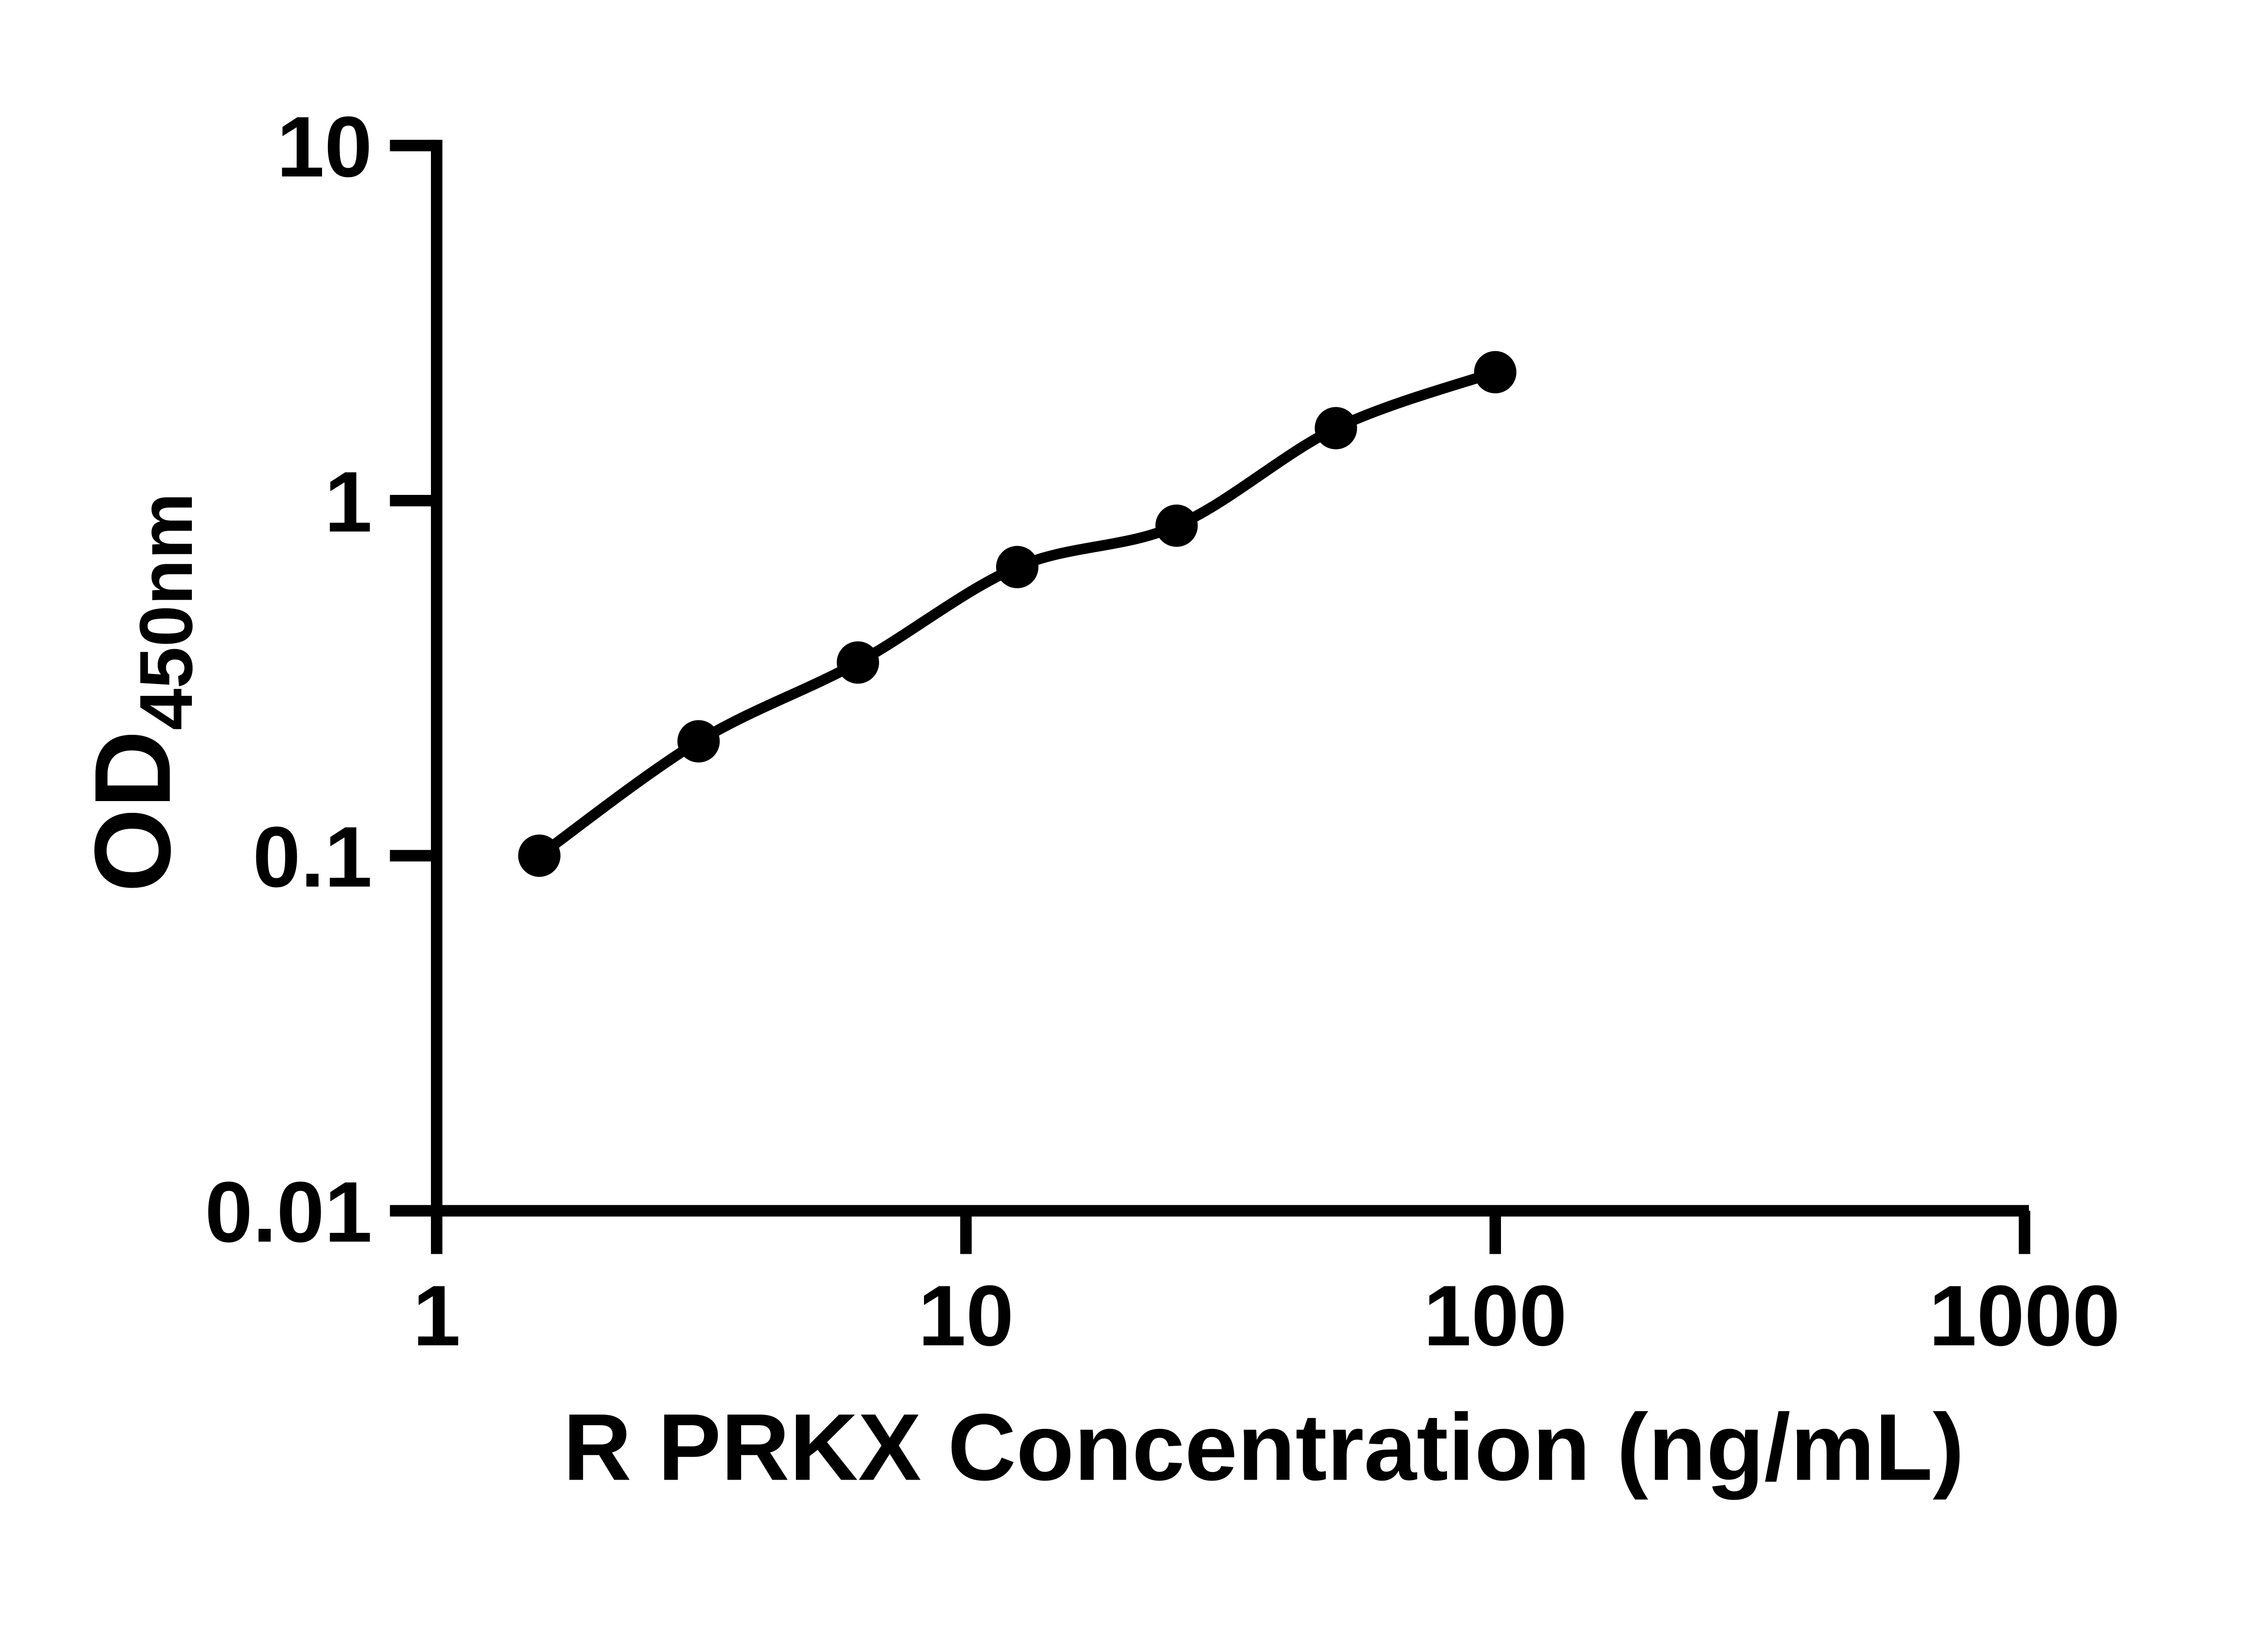 This screenshot has width=2268, height=1633. Describe the element at coordinates (1264, 1447) in the screenshot. I see `x-axis-title: R PRKX Concentration (ng/mL)` at that location.